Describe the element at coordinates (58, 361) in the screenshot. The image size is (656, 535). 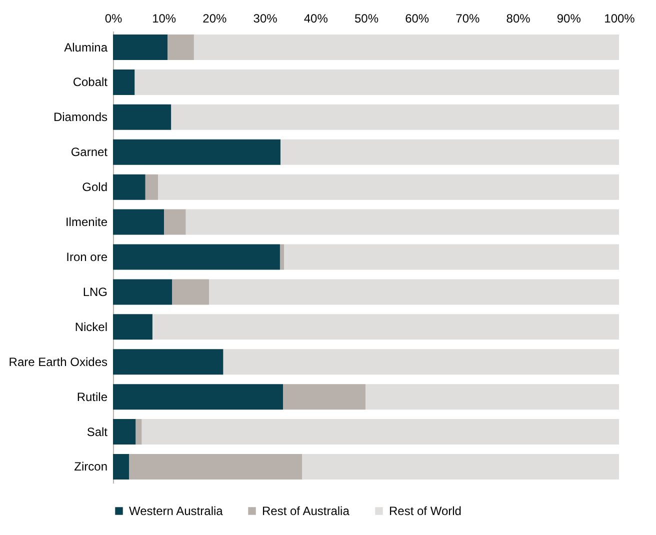
I see `y-tick-label: Rare Earth Oxides` at that location.